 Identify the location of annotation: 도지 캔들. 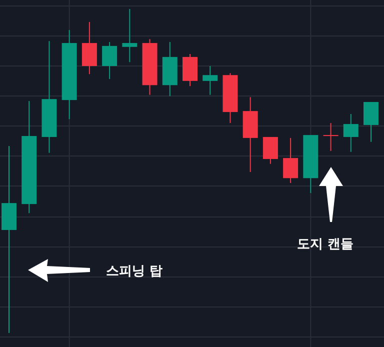
(325, 244).